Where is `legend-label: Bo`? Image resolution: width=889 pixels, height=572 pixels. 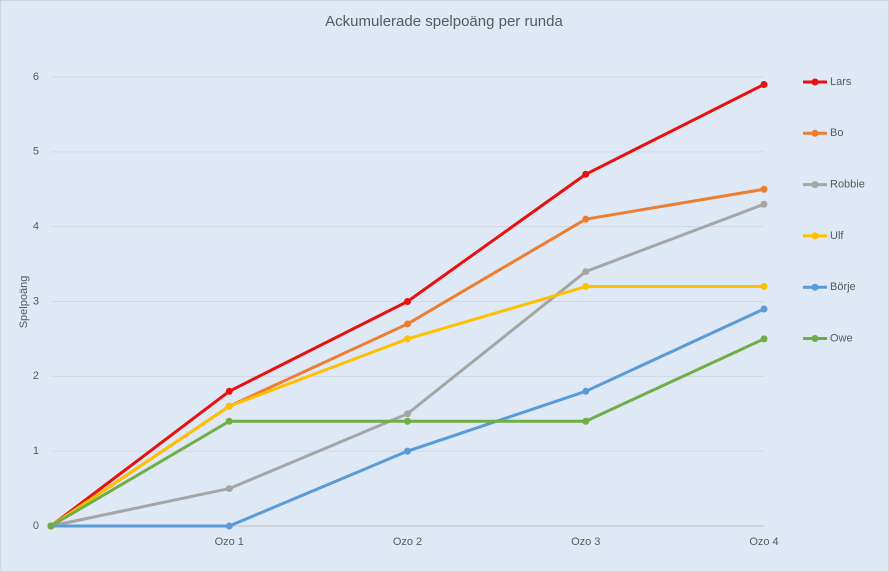 legend-label: Bo is located at coordinates (836, 133).